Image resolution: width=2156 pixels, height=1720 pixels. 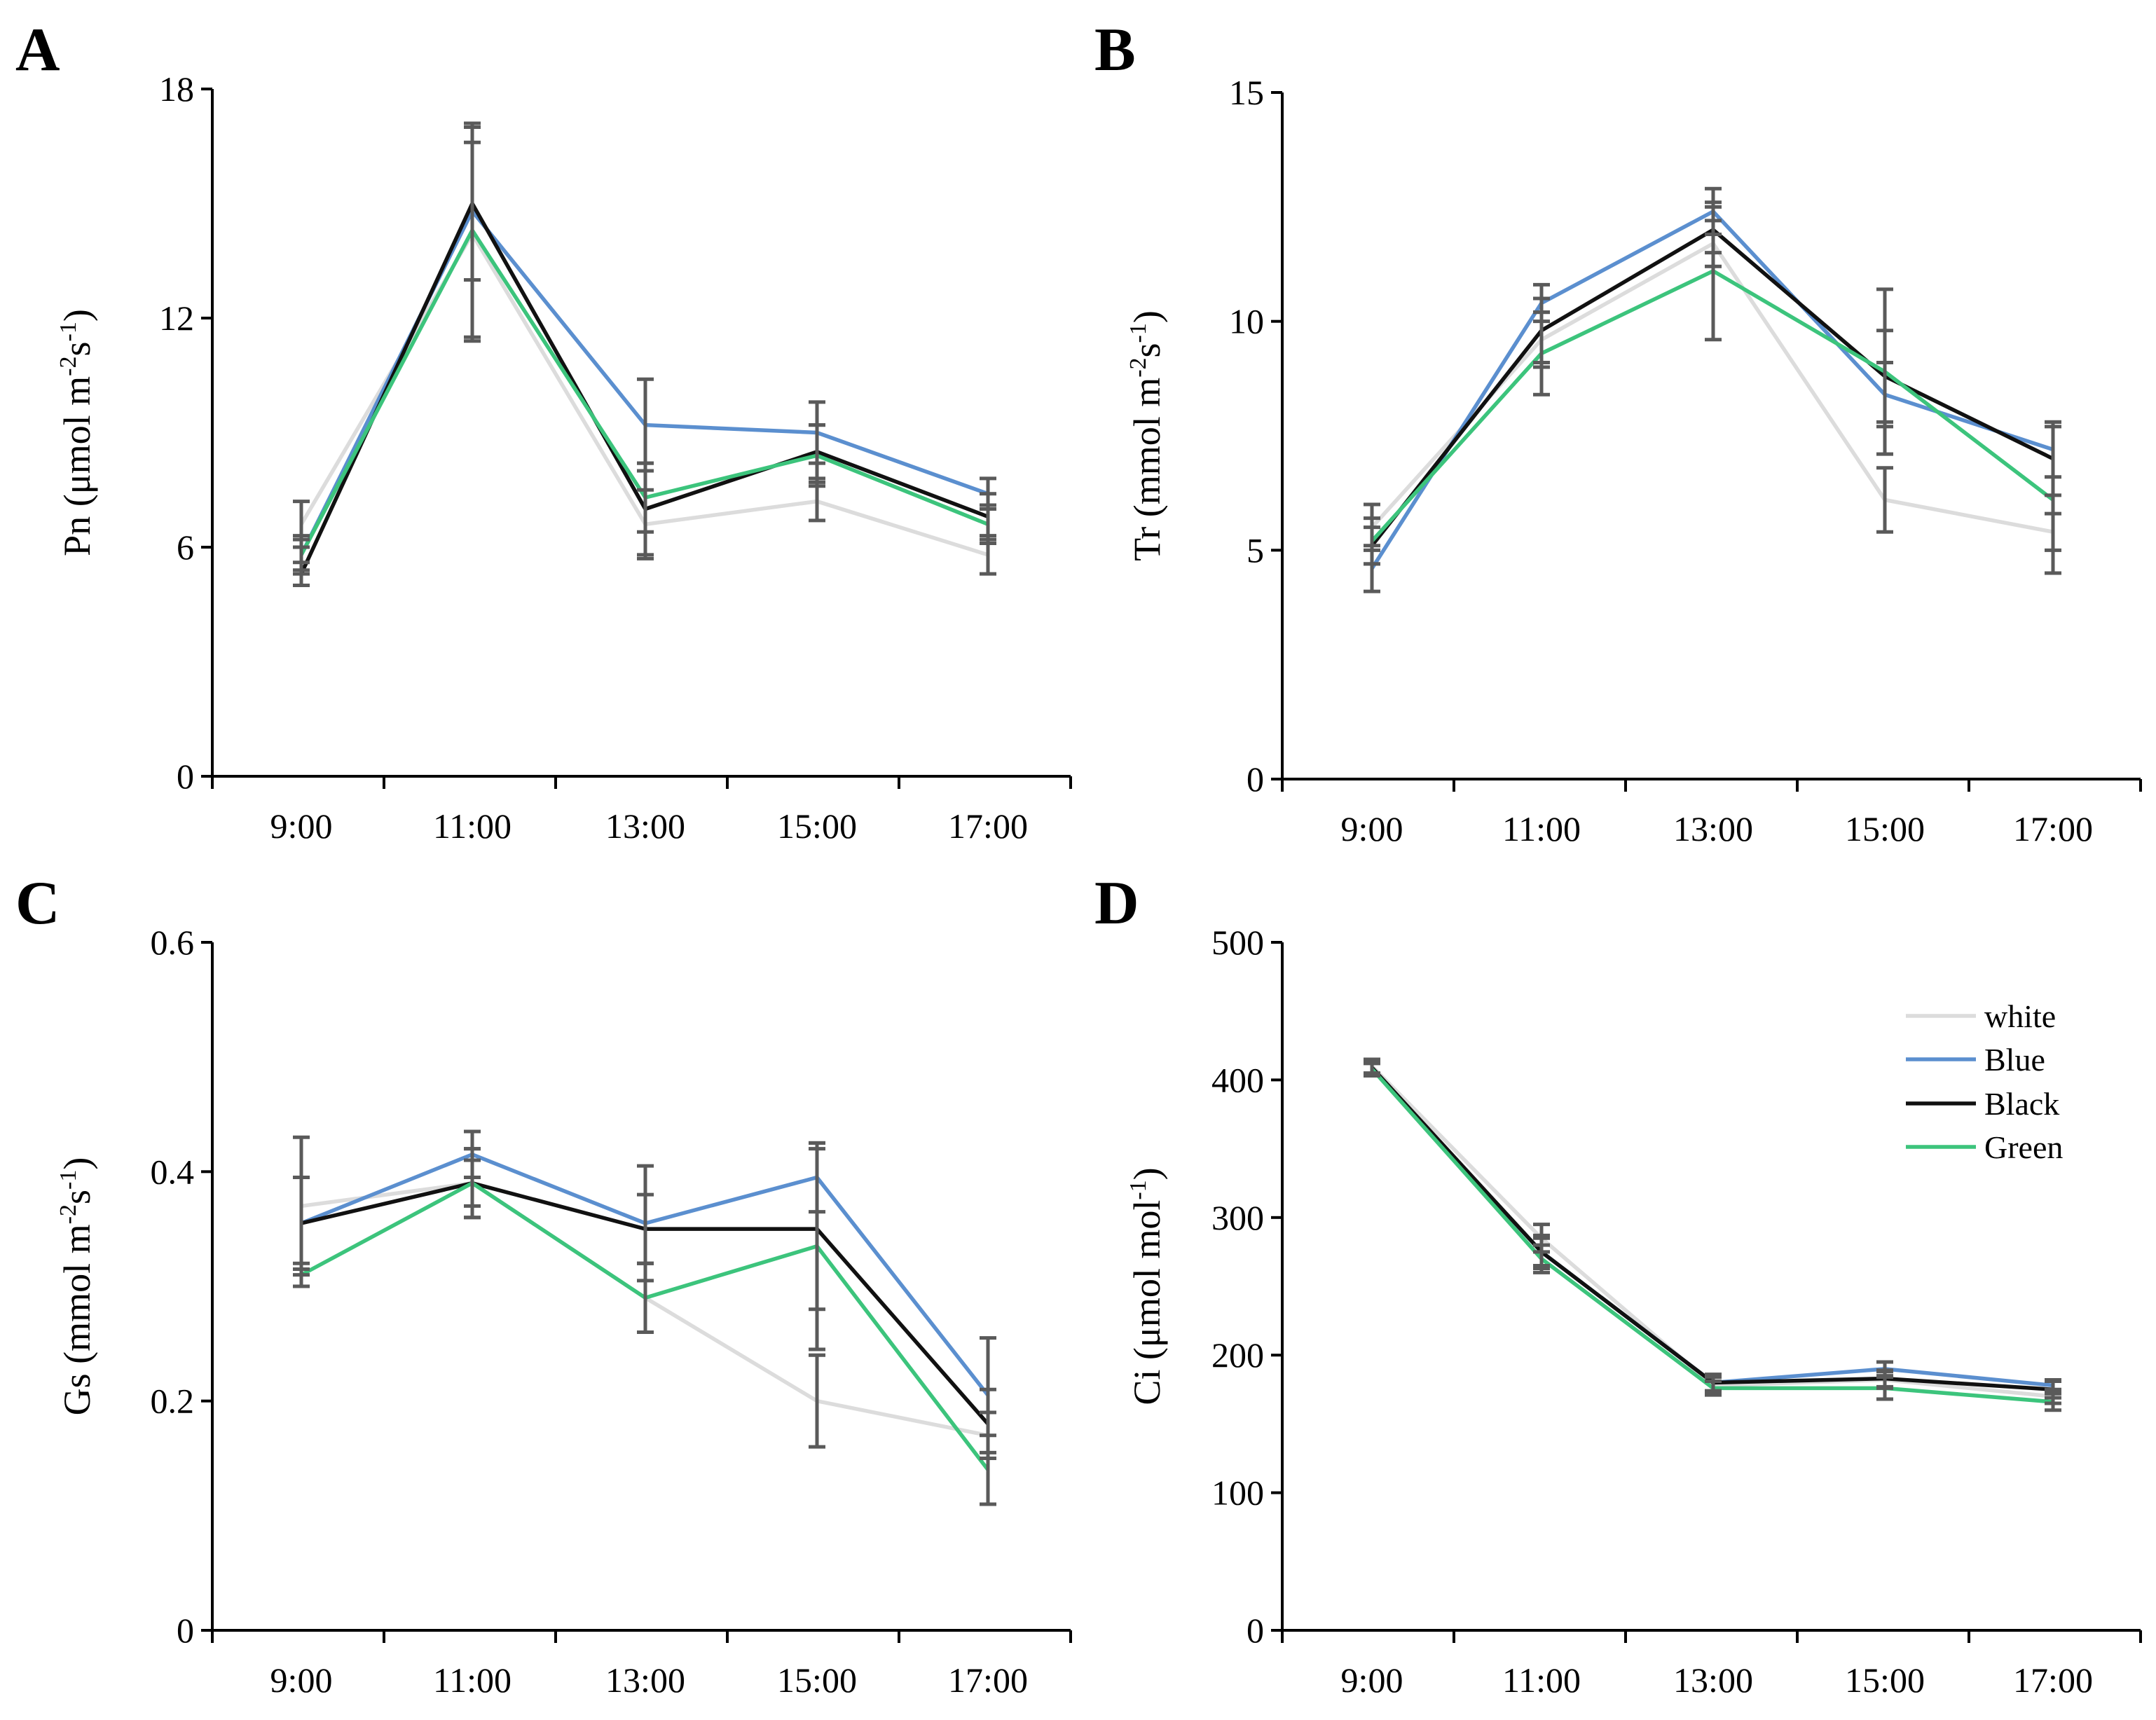 I want to click on legend: white Blue Black Green, so click(x=1984, y=1082).